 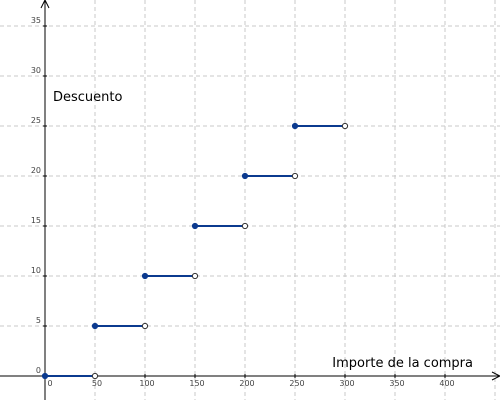 What do you see at coordinates (45, 4) in the screenshot?
I see `y-axis-arrow` at bounding box center [45, 4].